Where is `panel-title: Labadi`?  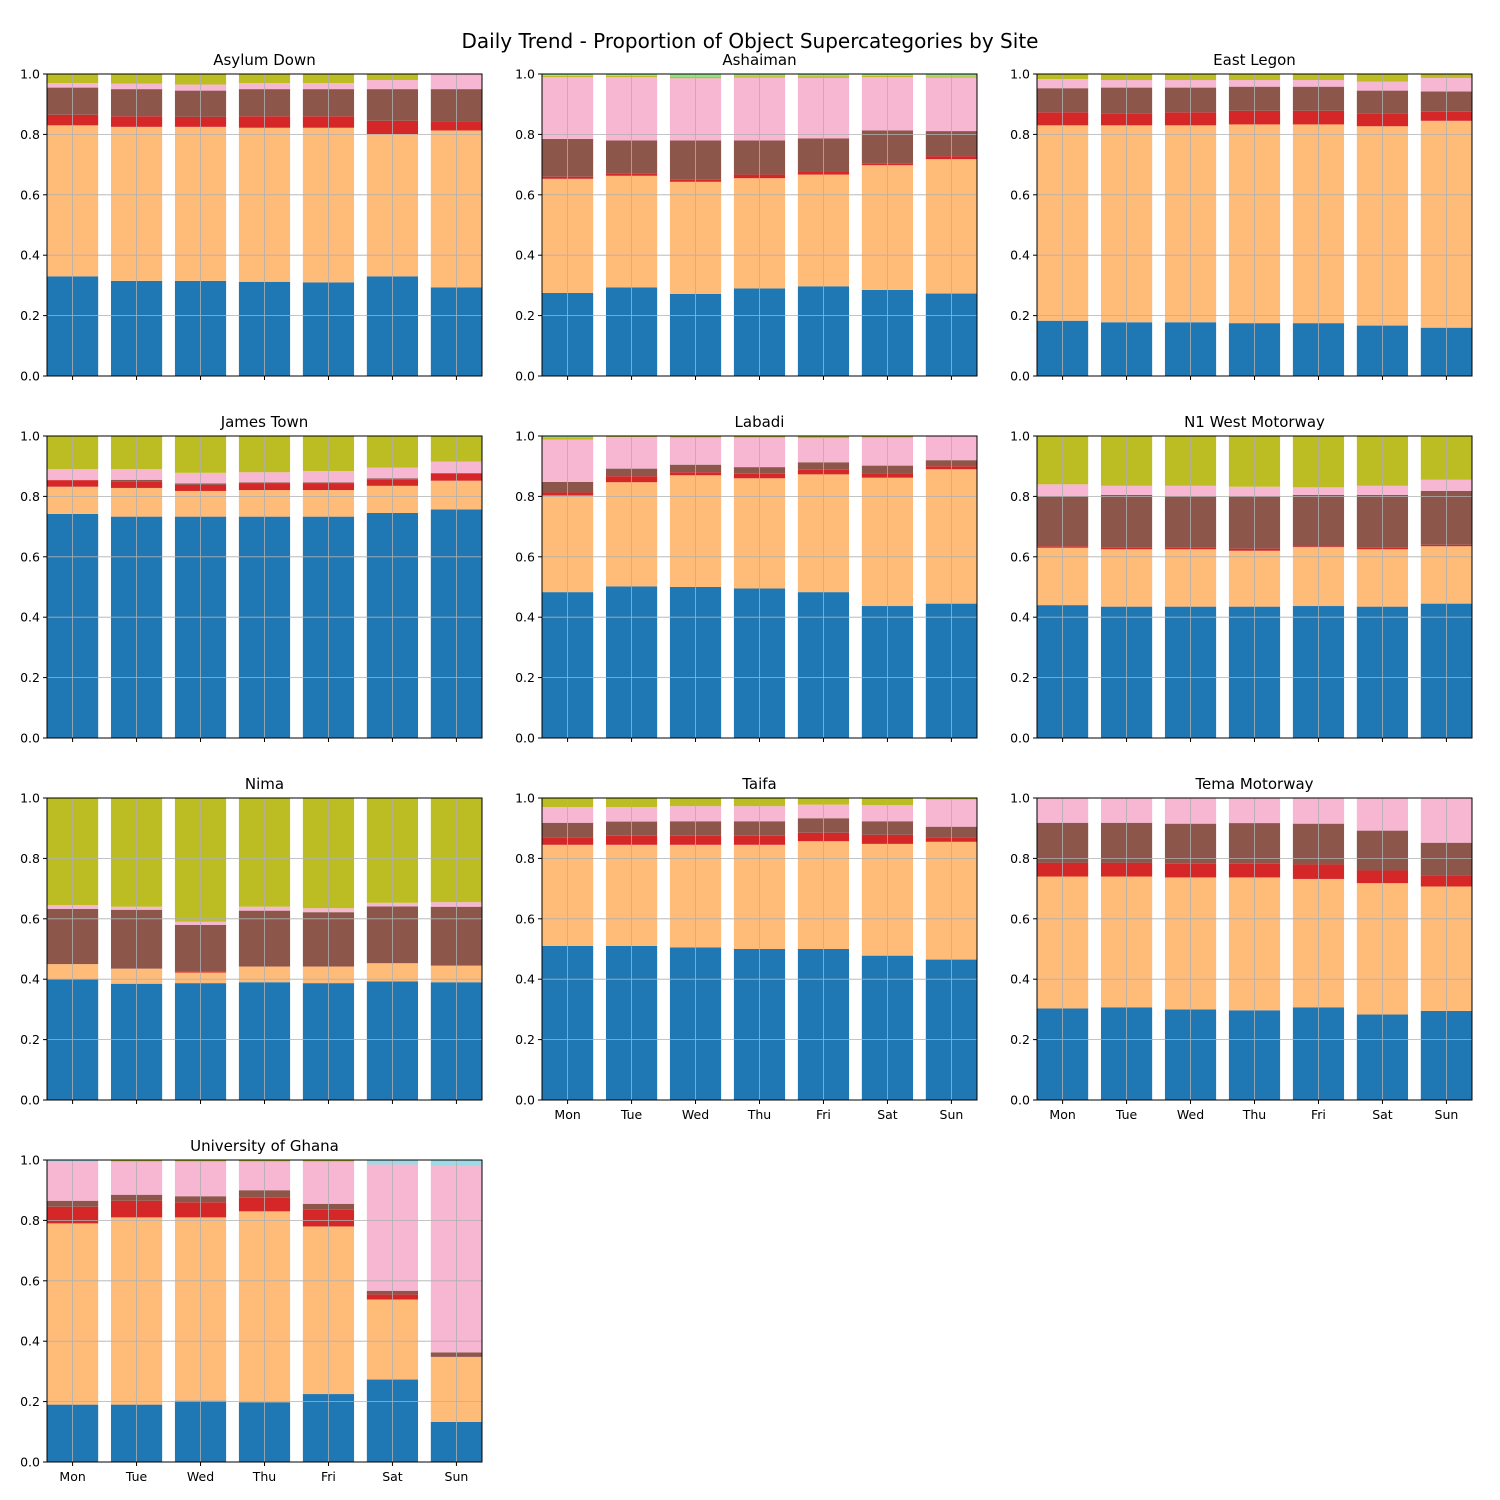 panel-title: Labadi is located at coordinates (760, 422).